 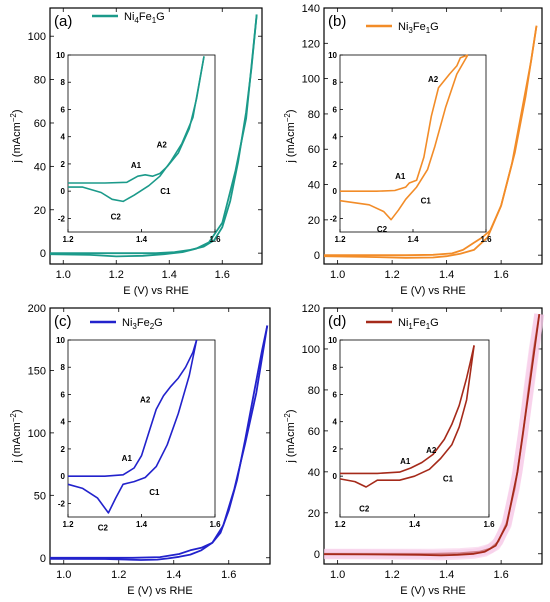 What do you see at coordinates (486, 239) in the screenshot?
I see `inset-x-tick-label: 1.6` at bounding box center [486, 239].